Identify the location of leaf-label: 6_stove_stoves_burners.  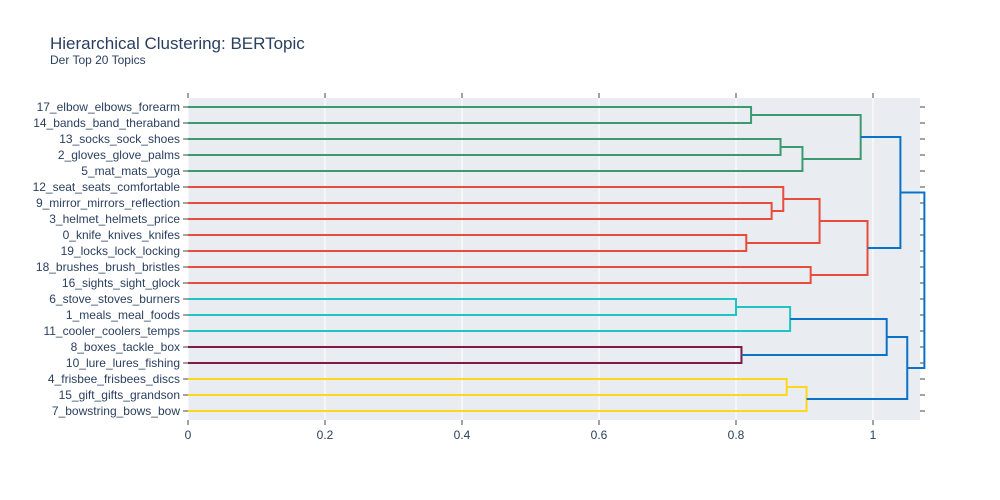
(114, 299).